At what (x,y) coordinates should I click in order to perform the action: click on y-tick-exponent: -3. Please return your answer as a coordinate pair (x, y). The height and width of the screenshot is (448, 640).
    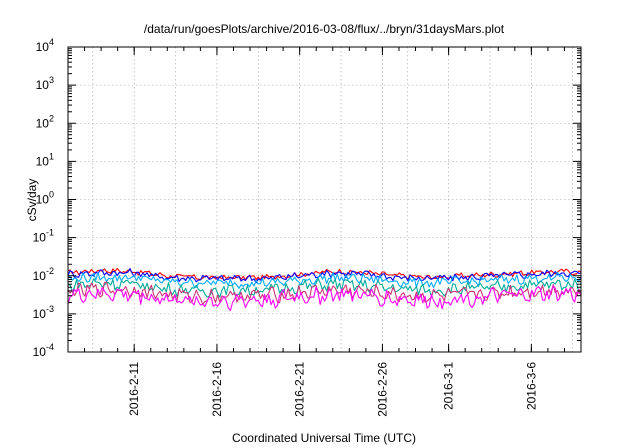
    Looking at the image, I should click on (50, 309).